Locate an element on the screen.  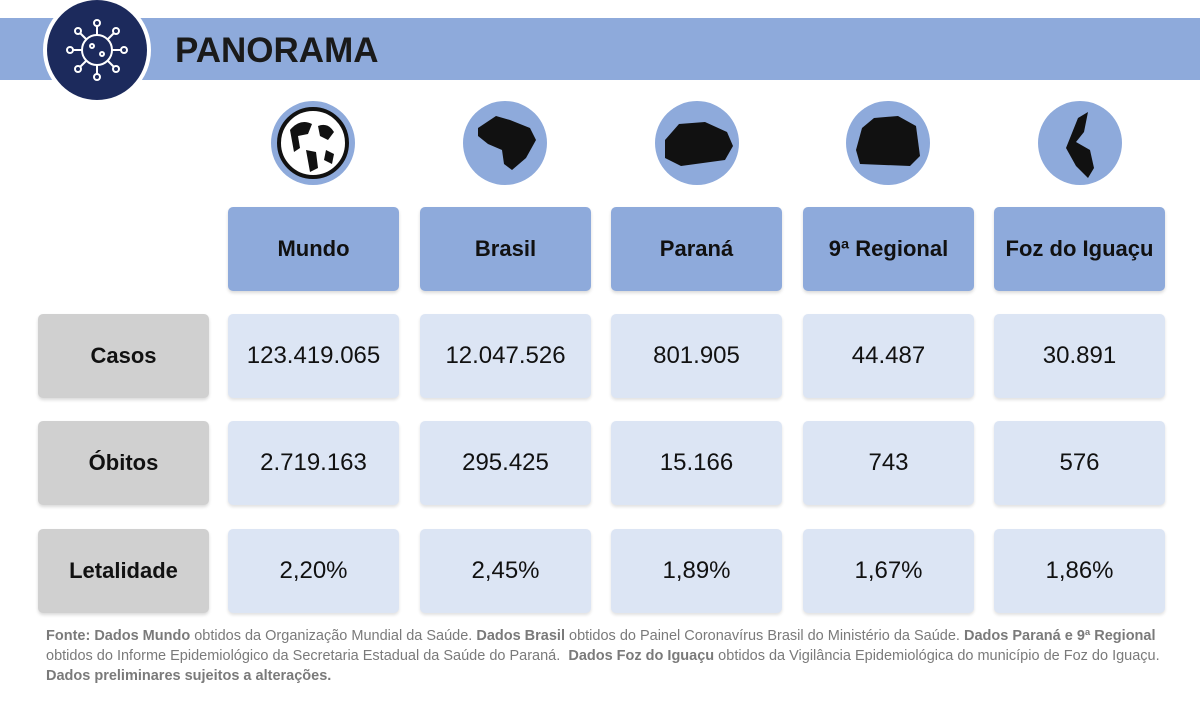
footnote-segment: obtidos da Organização Mundial da Saúde. is located at coordinates (333, 636).